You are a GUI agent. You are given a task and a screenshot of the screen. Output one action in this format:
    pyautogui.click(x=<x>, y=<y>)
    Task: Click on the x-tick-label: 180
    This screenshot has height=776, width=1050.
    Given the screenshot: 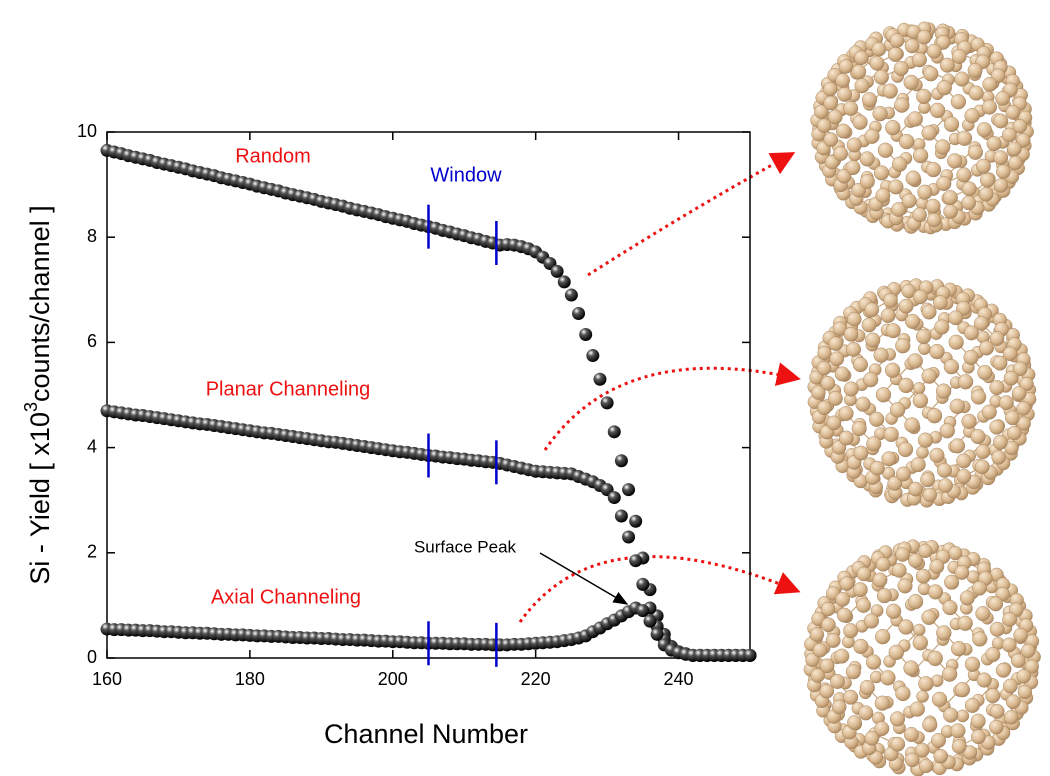 What is the action you would take?
    pyautogui.click(x=250, y=679)
    